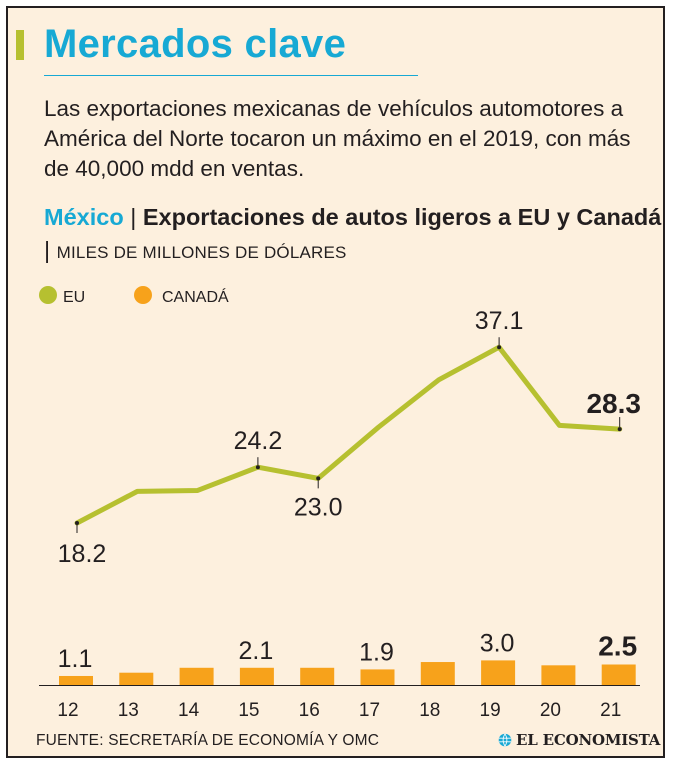  I want to click on x-tick-label: 17, so click(369, 710).